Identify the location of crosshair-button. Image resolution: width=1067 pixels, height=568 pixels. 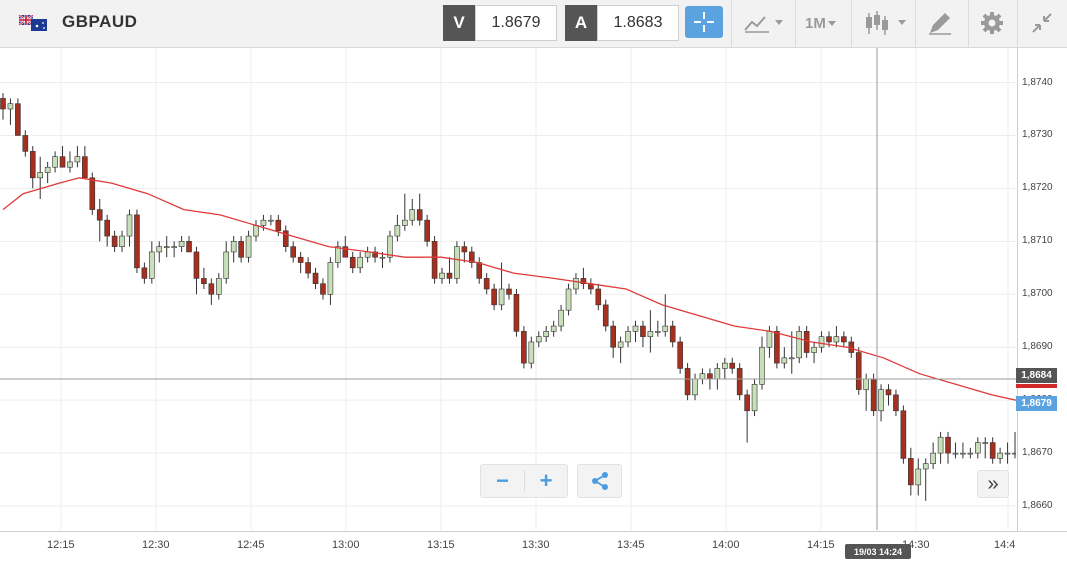
(704, 22).